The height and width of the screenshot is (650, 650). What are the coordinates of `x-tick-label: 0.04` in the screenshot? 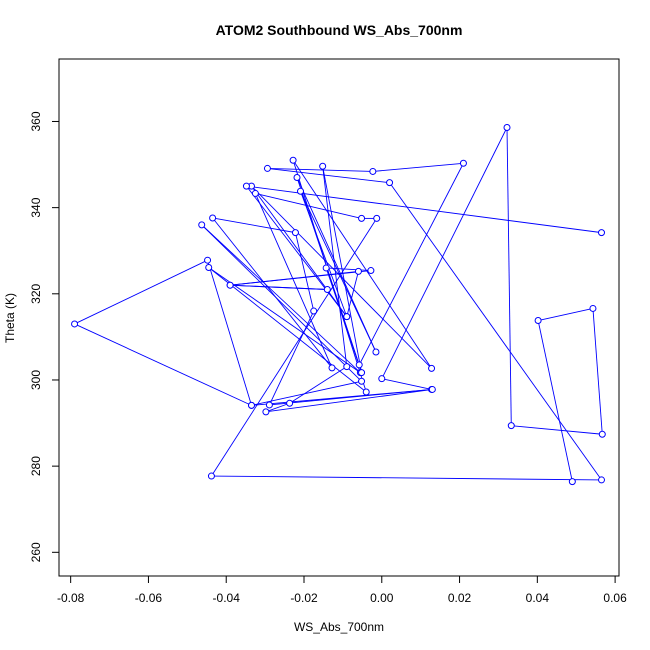 It's located at (538, 598).